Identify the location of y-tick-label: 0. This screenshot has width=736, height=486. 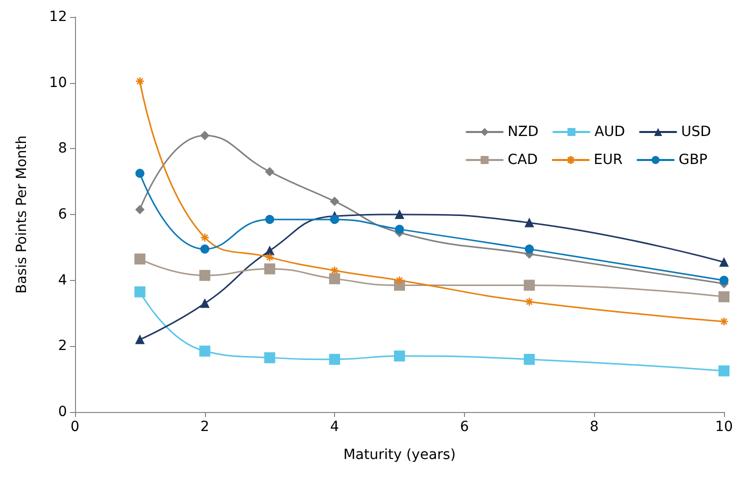
(62, 412).